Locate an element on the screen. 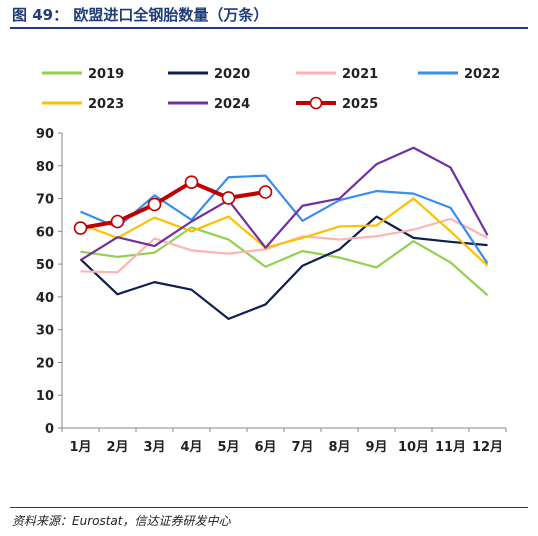 This screenshot has height=536, width=538. y-tick-label: 80 is located at coordinates (45, 167).